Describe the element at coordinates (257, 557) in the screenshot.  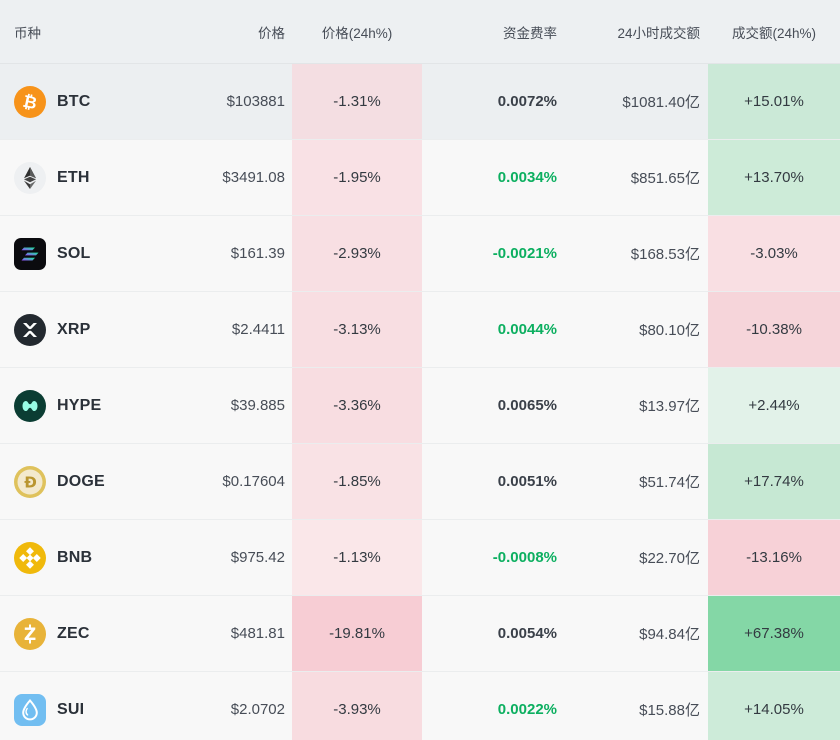
I see `coin-price: $975.42` at that location.